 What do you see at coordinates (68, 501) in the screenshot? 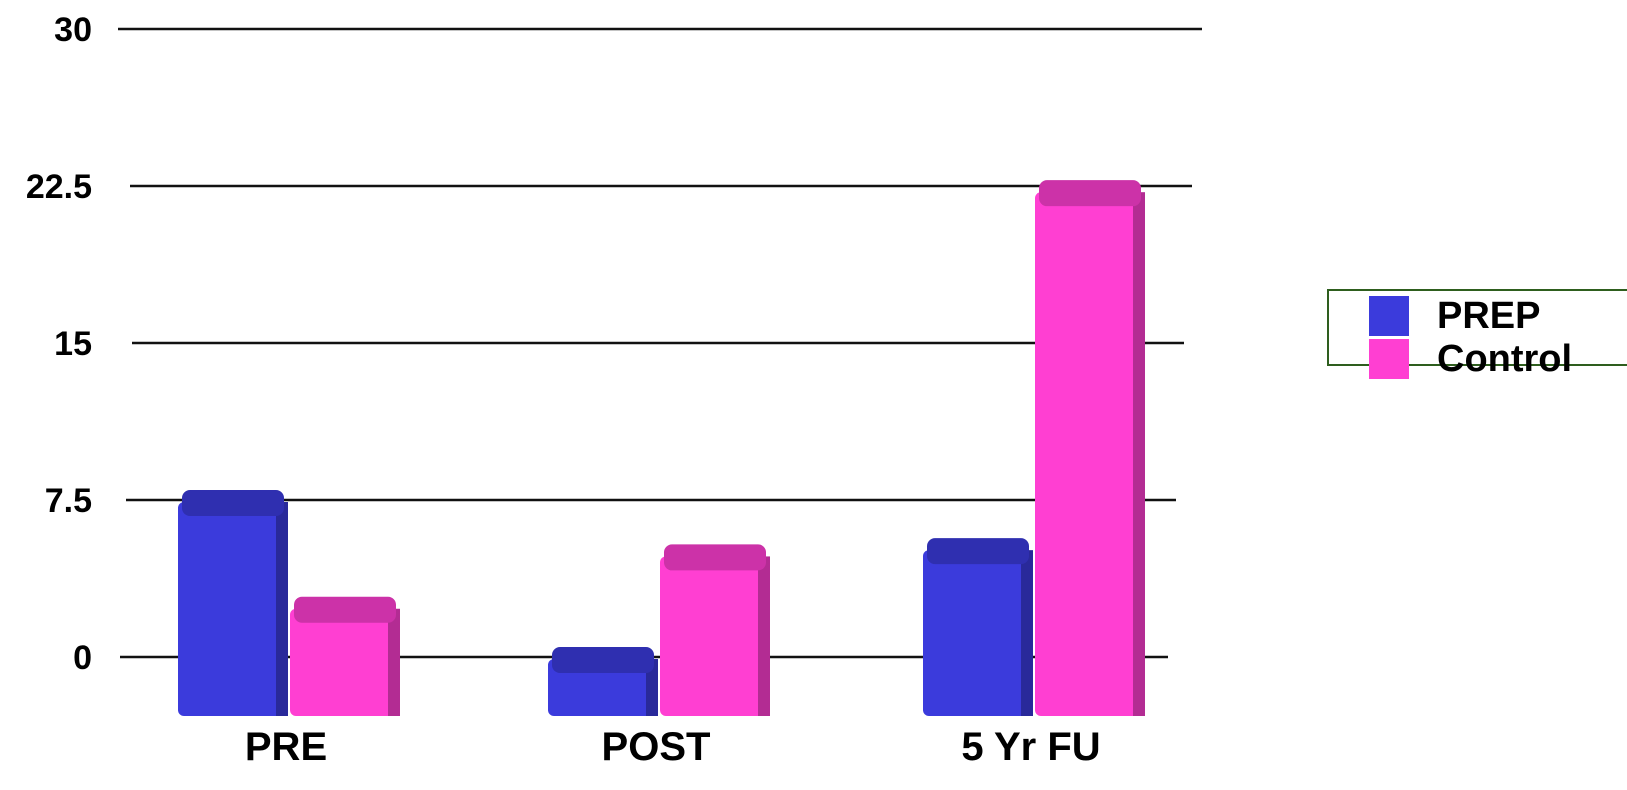
I see `y-tick-label-1: 7.5` at bounding box center [68, 501].